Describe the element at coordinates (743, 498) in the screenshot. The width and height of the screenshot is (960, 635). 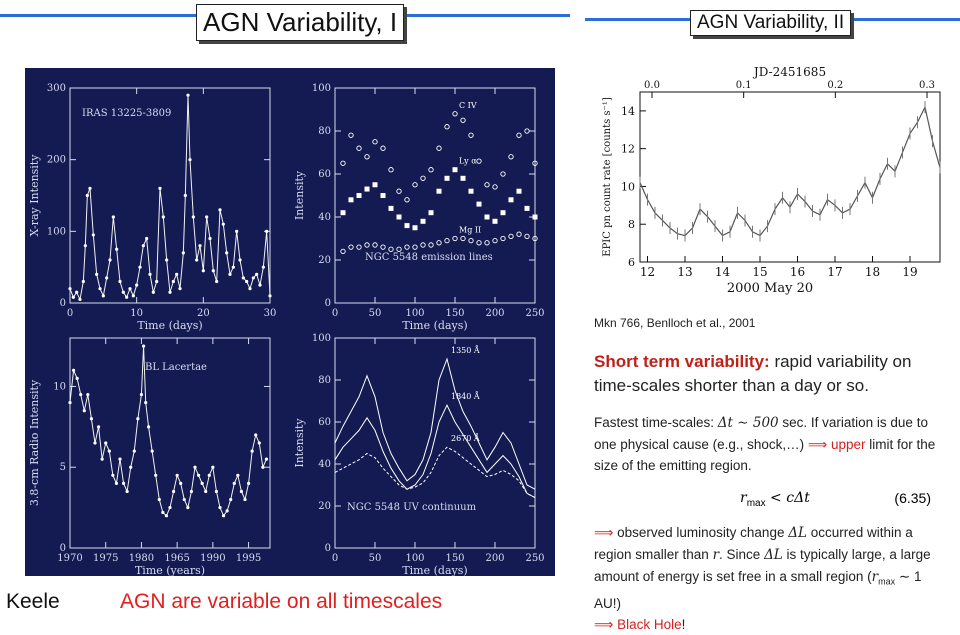
I see `eq-r: r` at that location.